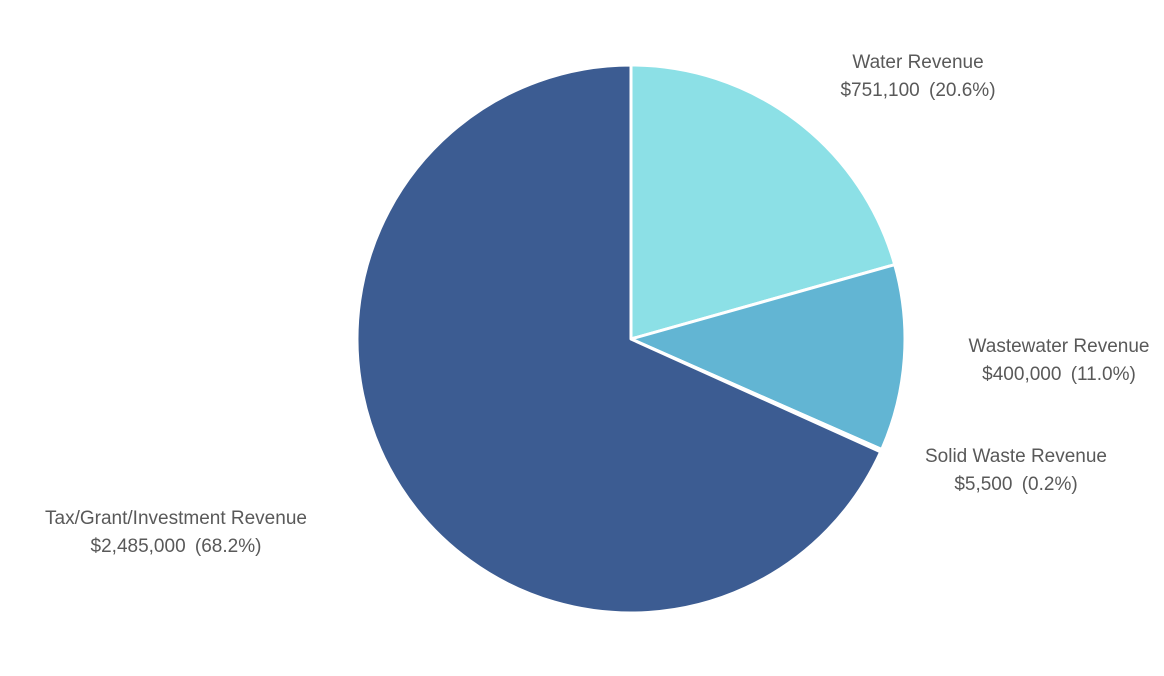 This screenshot has width=1164, height=676. I want to click on label-wastewater-revenue: Wastewater Revenue $400,000 (11.0%), so click(1059, 361).